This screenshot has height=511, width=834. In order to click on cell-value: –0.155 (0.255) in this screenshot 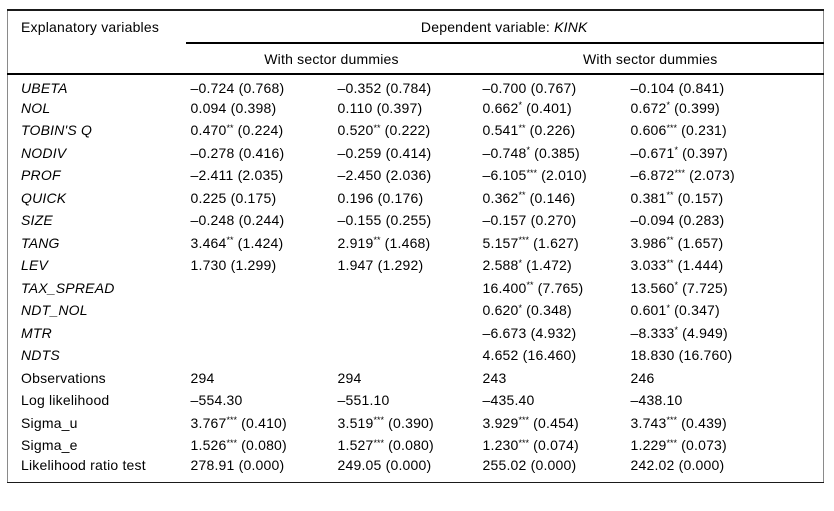, I will do `click(384, 220)`.